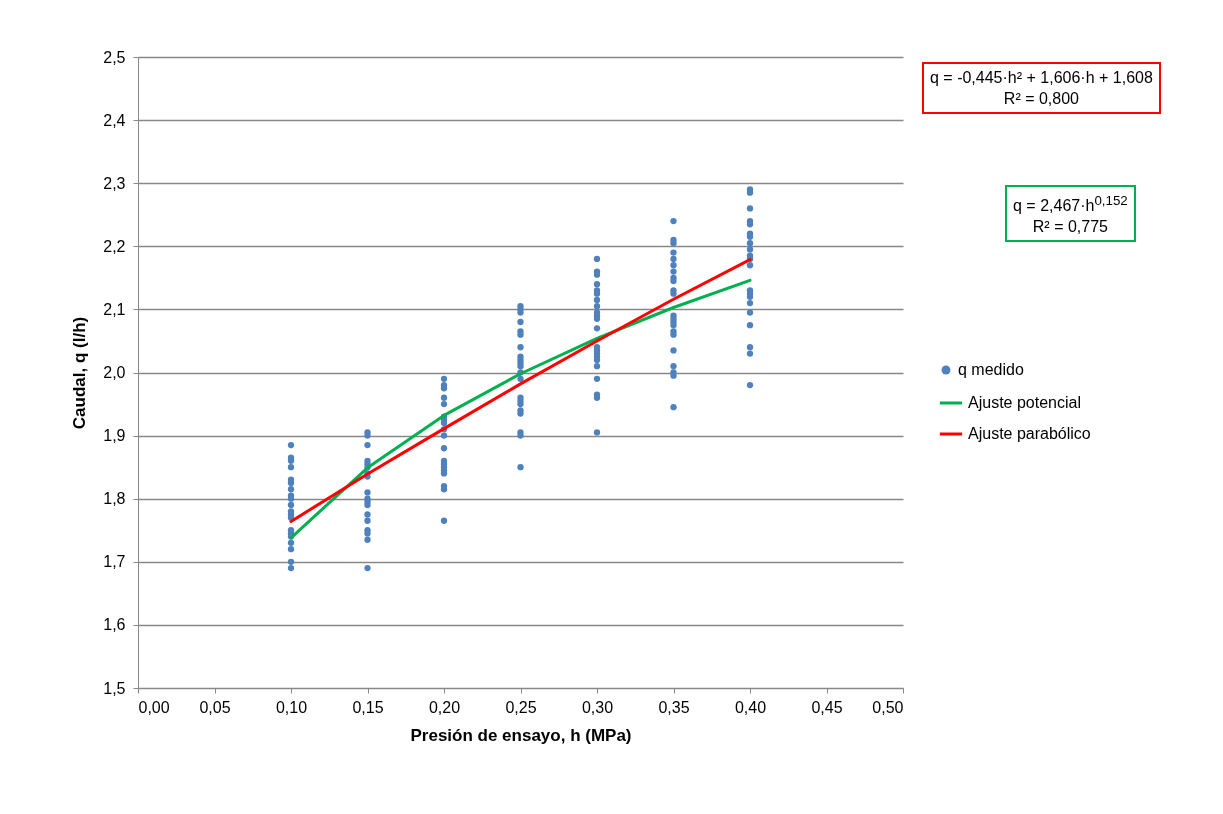  I want to click on y-tick-label: 2,0, so click(114, 372).